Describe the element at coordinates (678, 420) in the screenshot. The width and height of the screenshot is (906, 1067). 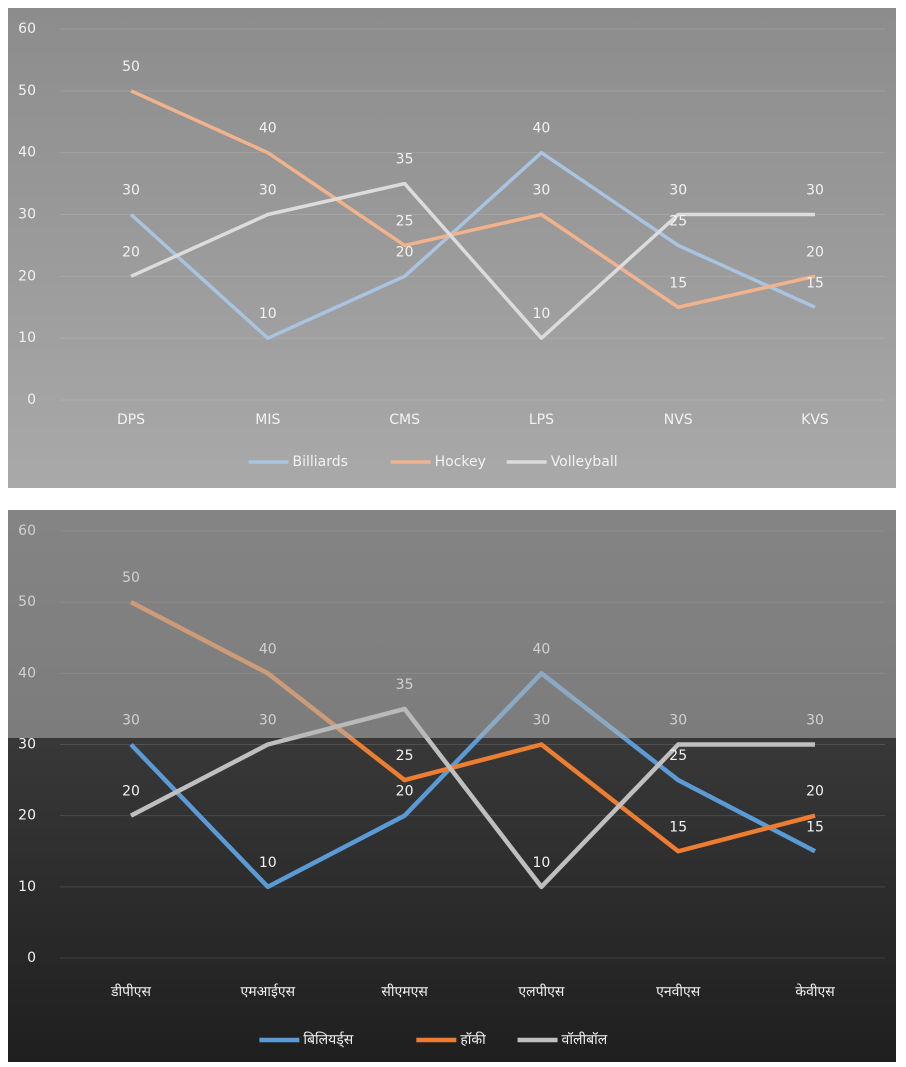
I see `x-tick-label: NVS` at that location.